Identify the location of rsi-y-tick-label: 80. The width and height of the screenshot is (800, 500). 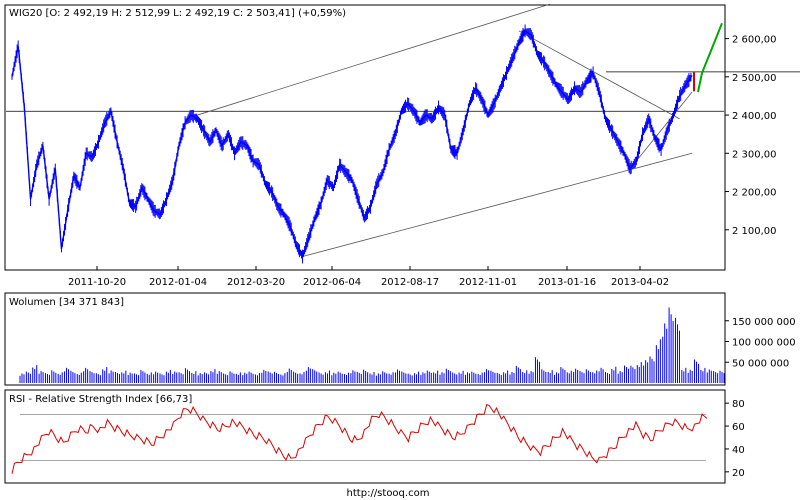
(738, 404).